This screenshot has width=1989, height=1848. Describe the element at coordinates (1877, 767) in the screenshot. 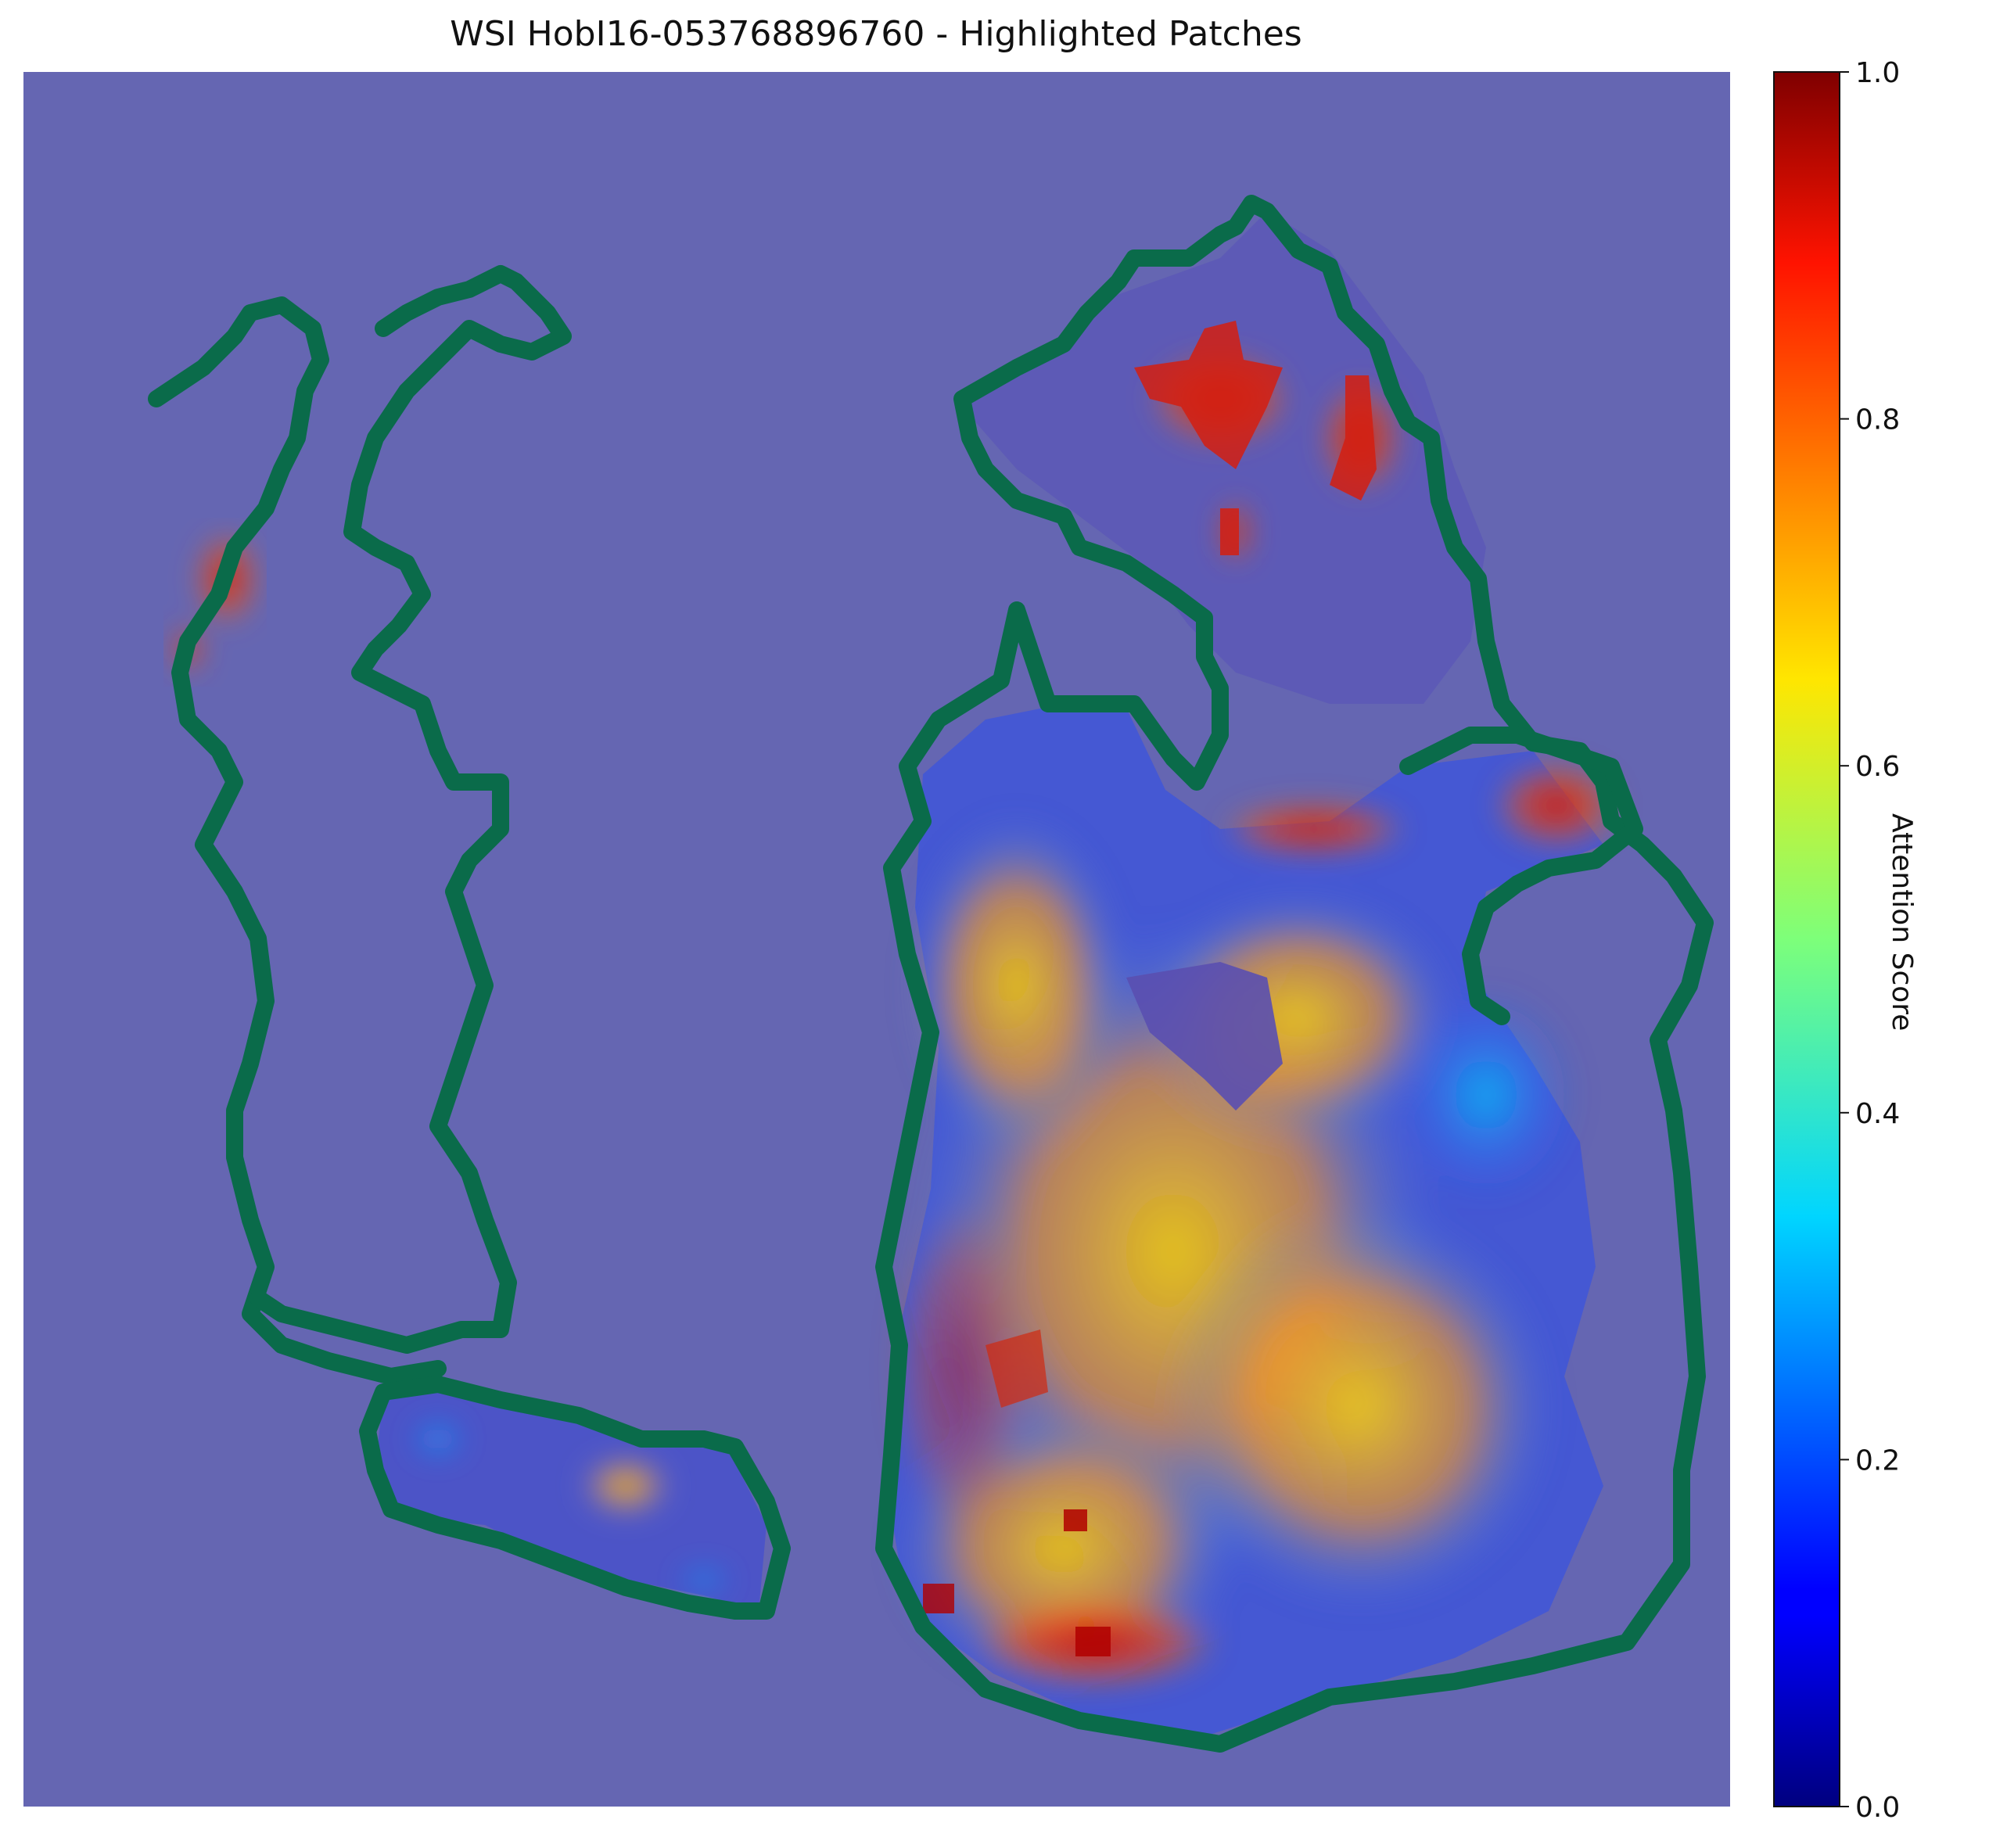

I see `colorbar-tick-label: 0.6` at that location.